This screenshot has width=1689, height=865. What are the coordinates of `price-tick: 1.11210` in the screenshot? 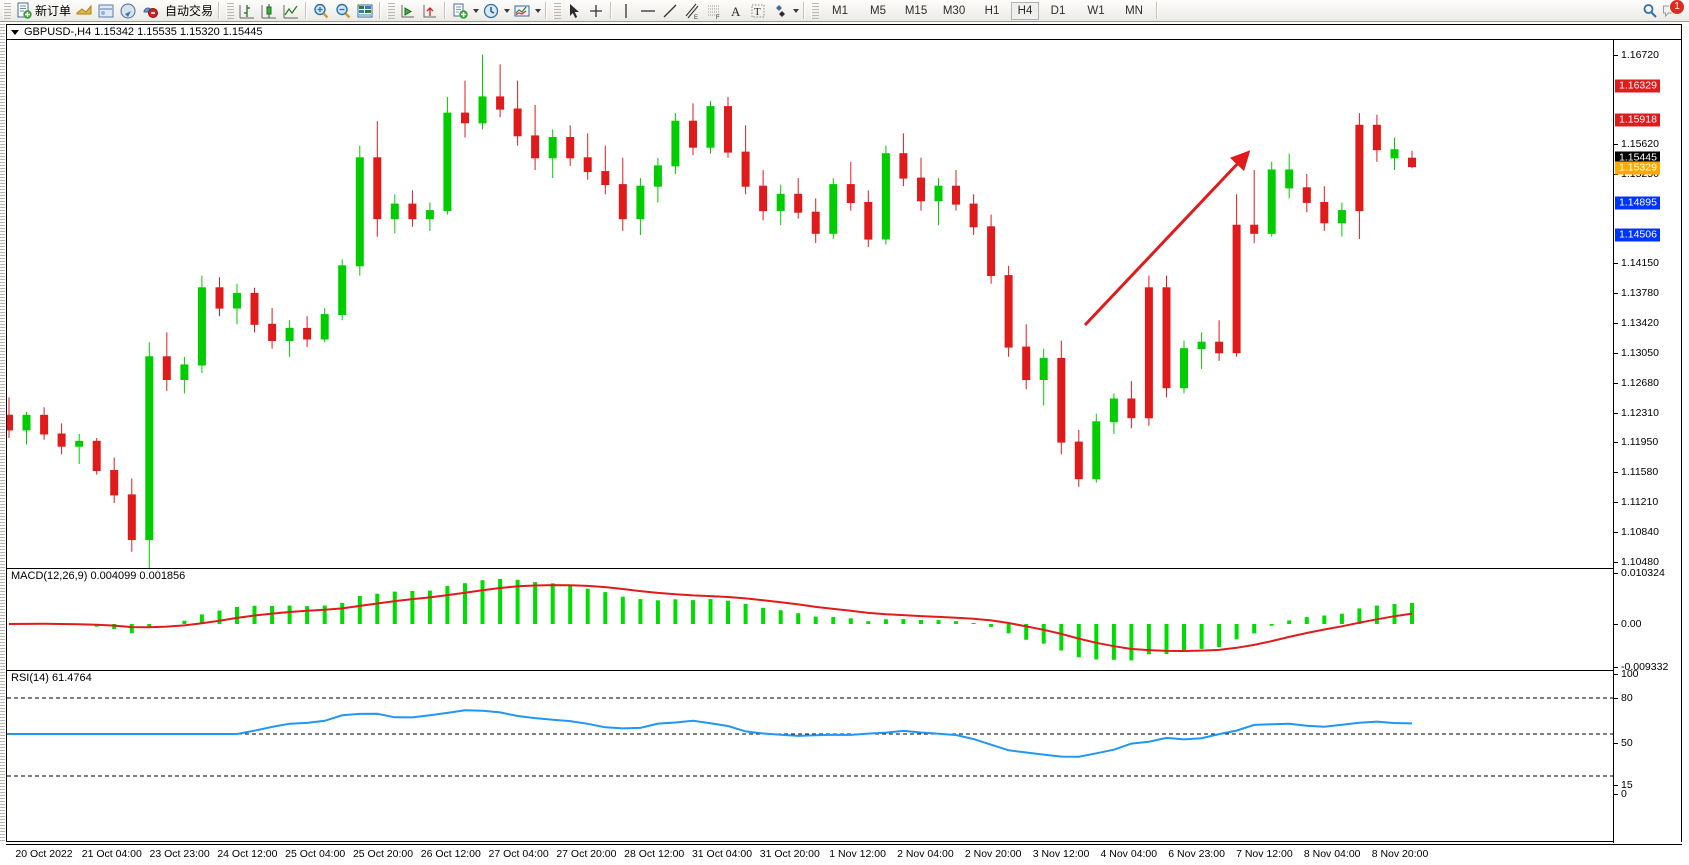 It's located at (1636, 502).